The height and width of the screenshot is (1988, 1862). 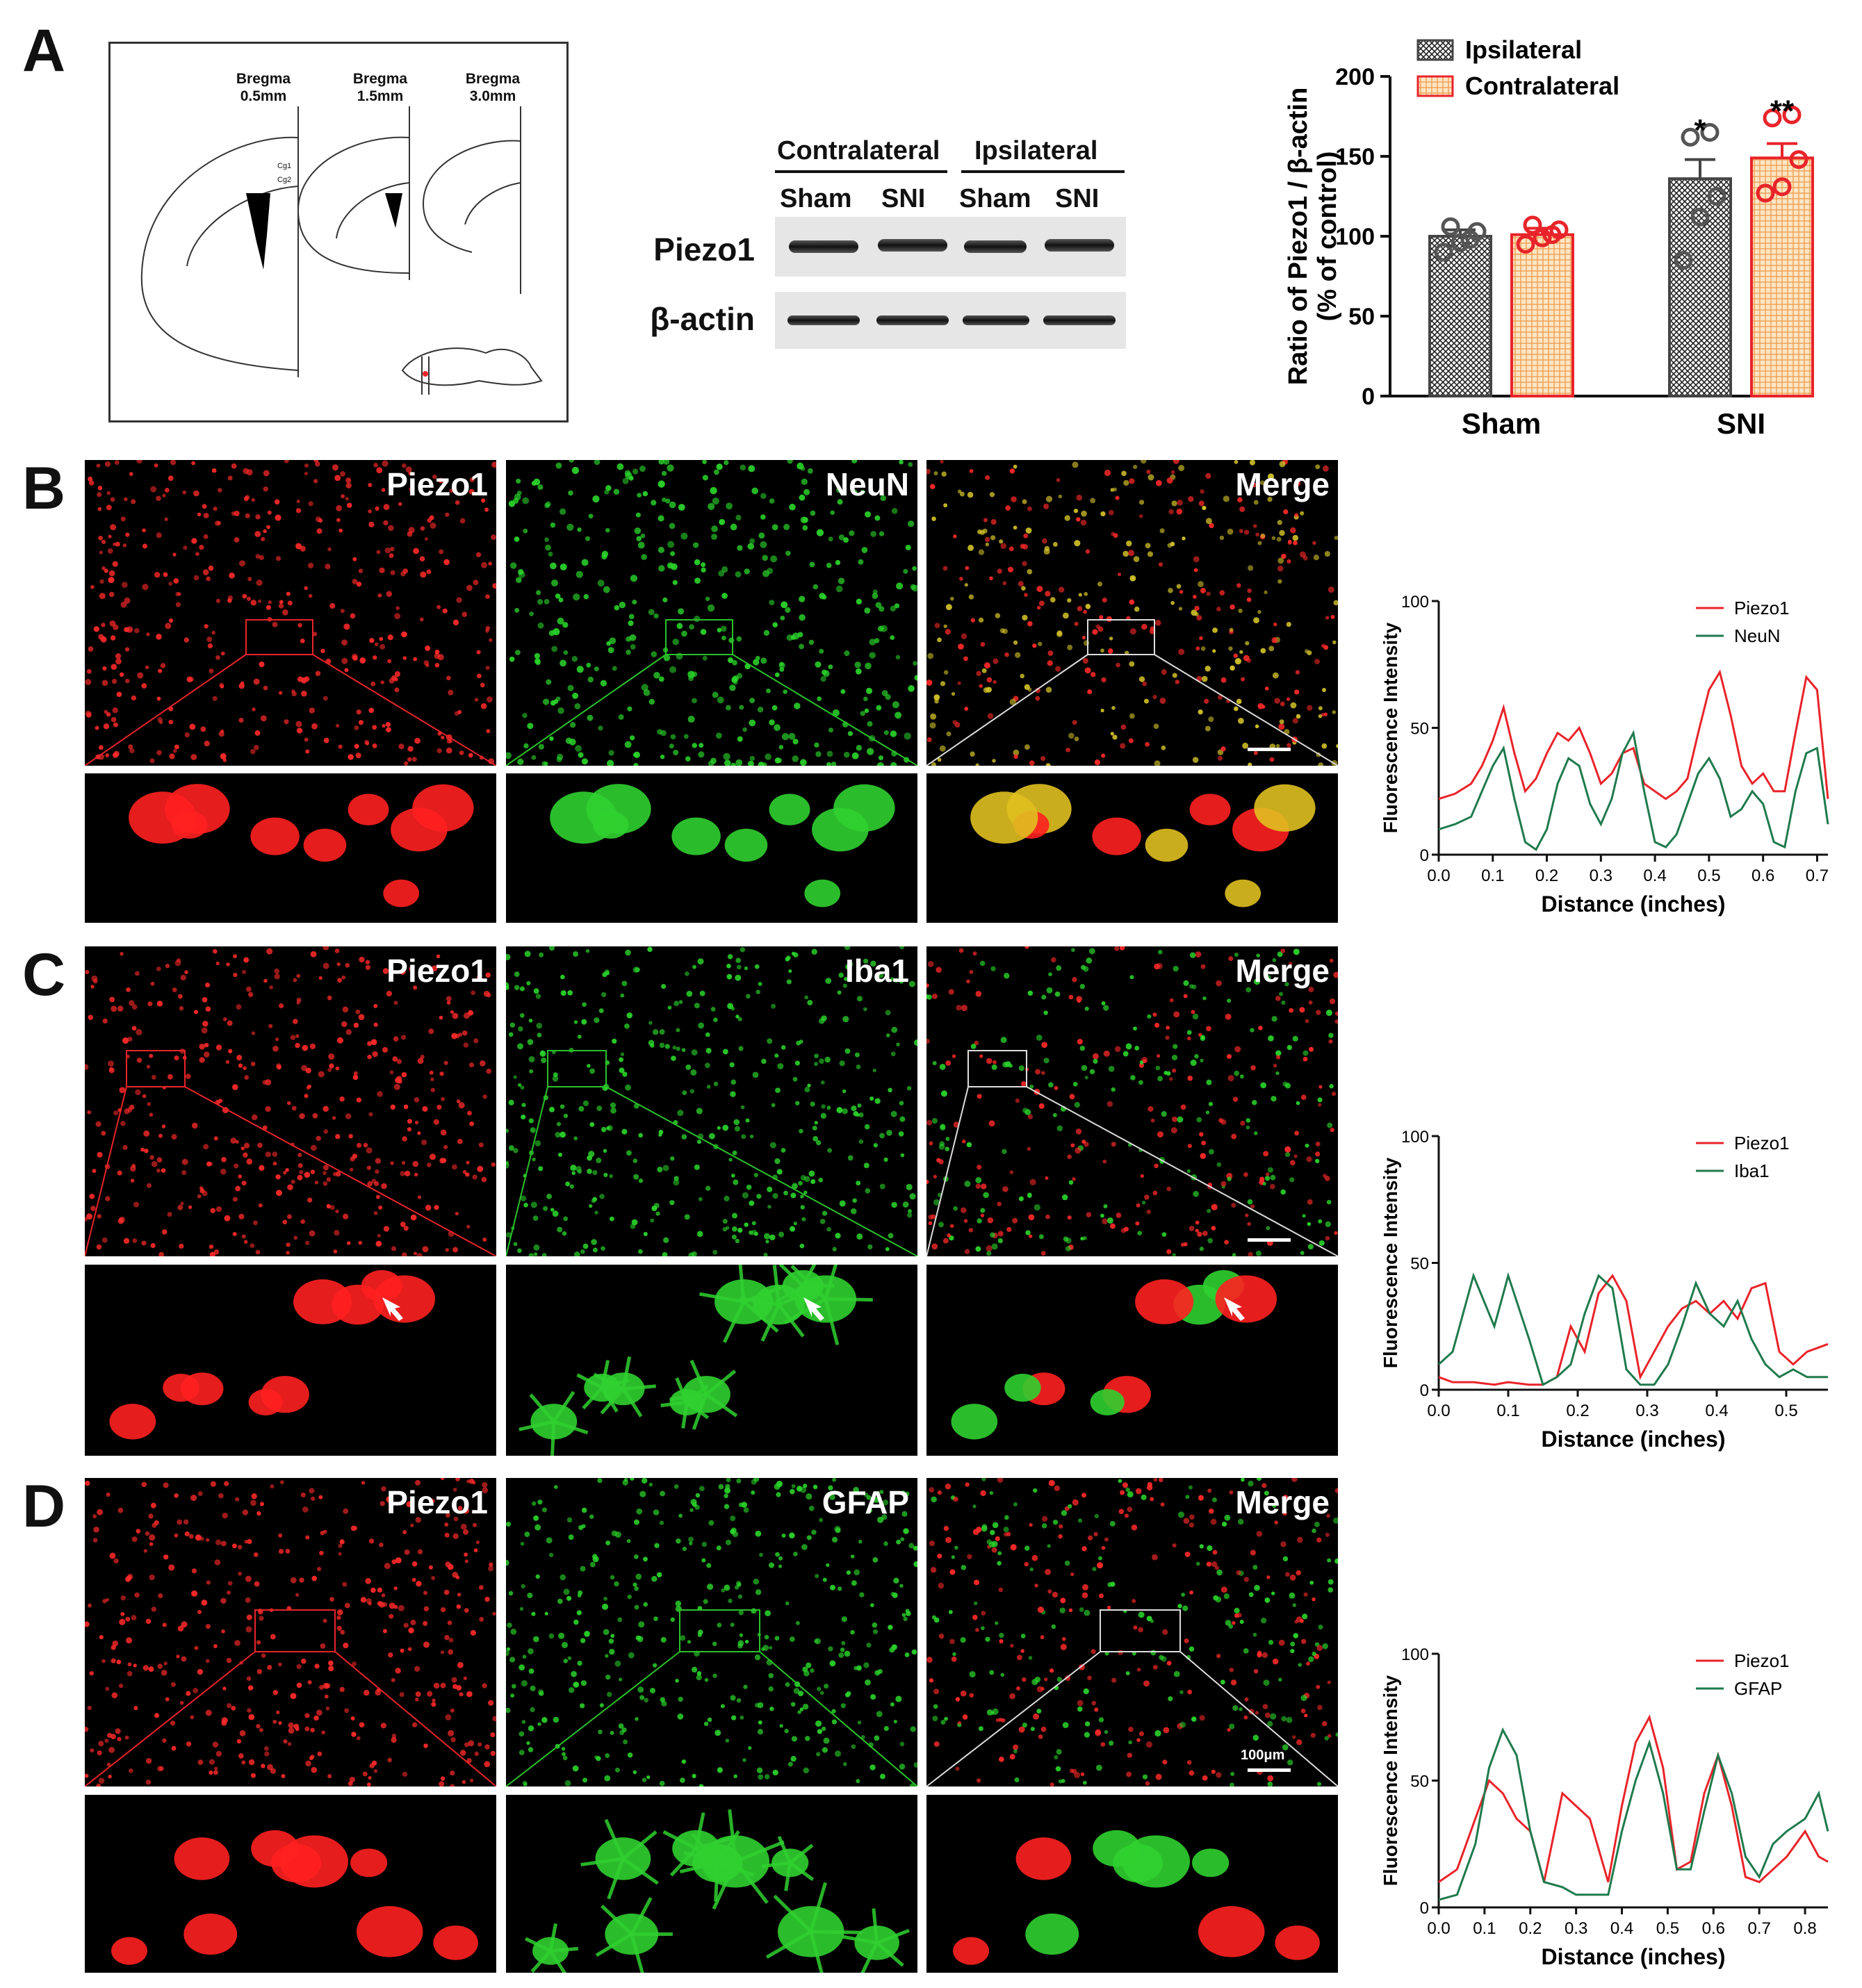 What do you see at coordinates (1621, 1928) in the screenshot?
I see `profile-x-tick-label: 0.4` at bounding box center [1621, 1928].